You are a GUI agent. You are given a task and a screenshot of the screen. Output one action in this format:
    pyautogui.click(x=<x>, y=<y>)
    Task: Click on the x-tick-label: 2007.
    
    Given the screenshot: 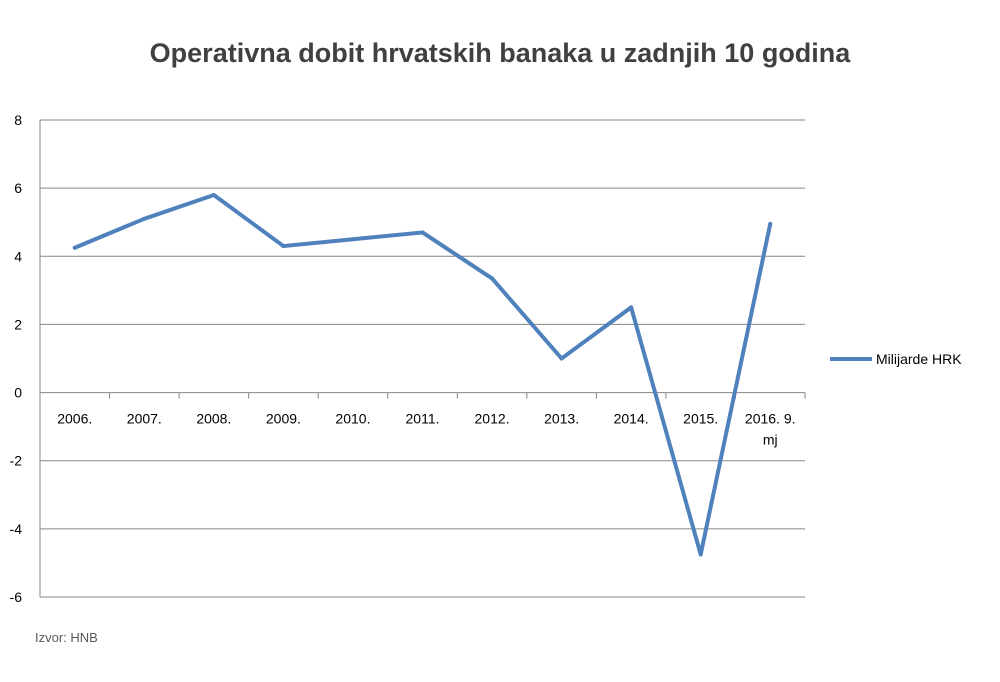 What is the action you would take?
    pyautogui.click(x=144, y=419)
    